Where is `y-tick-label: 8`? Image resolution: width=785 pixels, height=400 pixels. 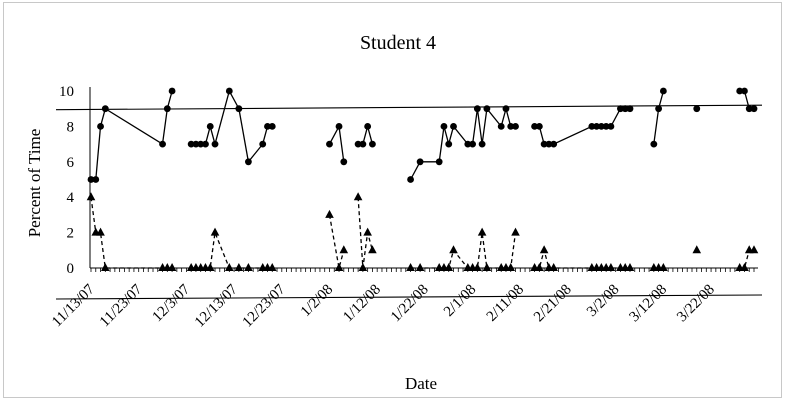 y-tick-label: 8 is located at coordinates (71, 127).